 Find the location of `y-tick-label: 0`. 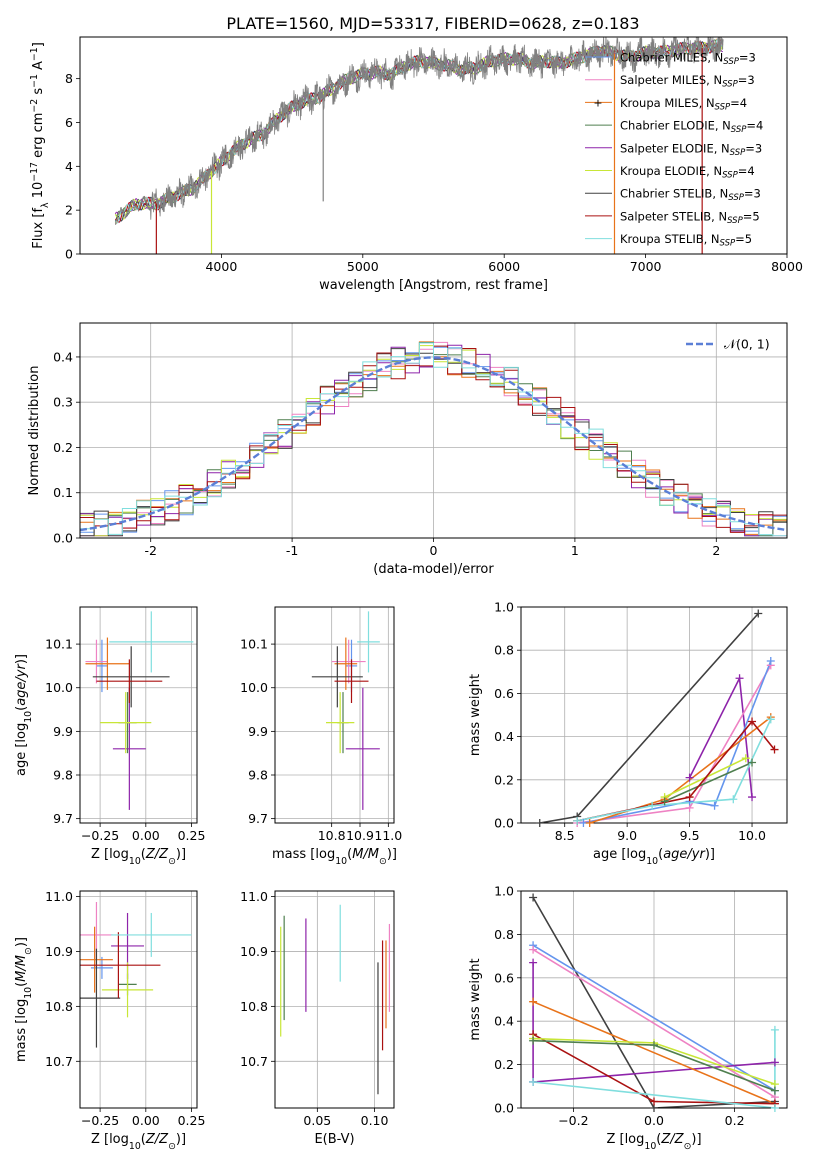

y-tick-label: 0 is located at coordinates (69, 254).